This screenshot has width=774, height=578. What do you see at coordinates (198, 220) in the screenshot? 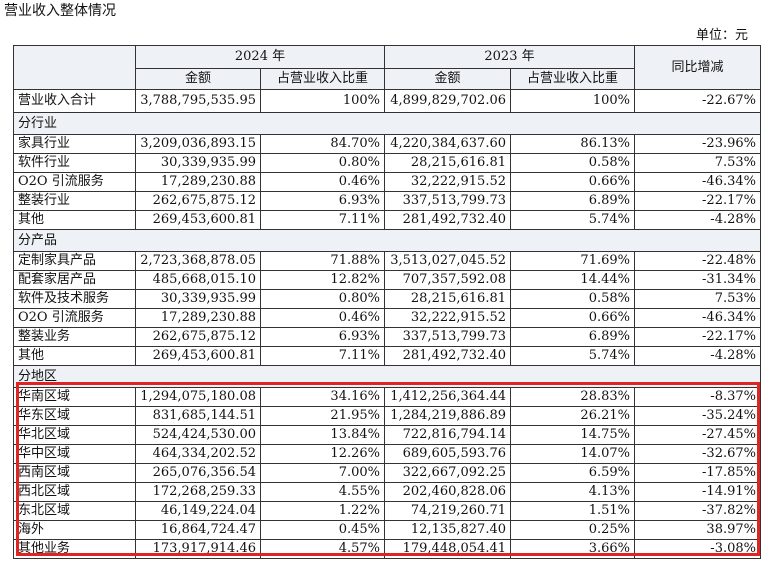
I see `cell-amount-2024: 269,453,600.81` at bounding box center [198, 220].